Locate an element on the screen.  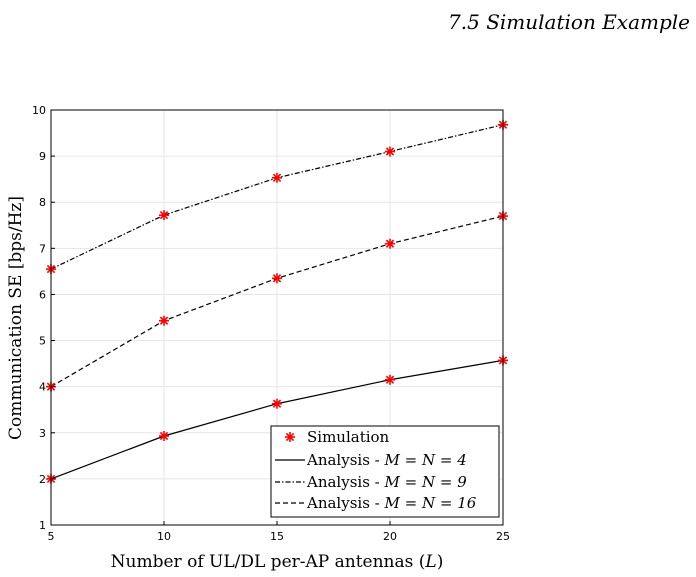
x-tick-labels: 5 10 15 20 25 is located at coordinates (279, 532).